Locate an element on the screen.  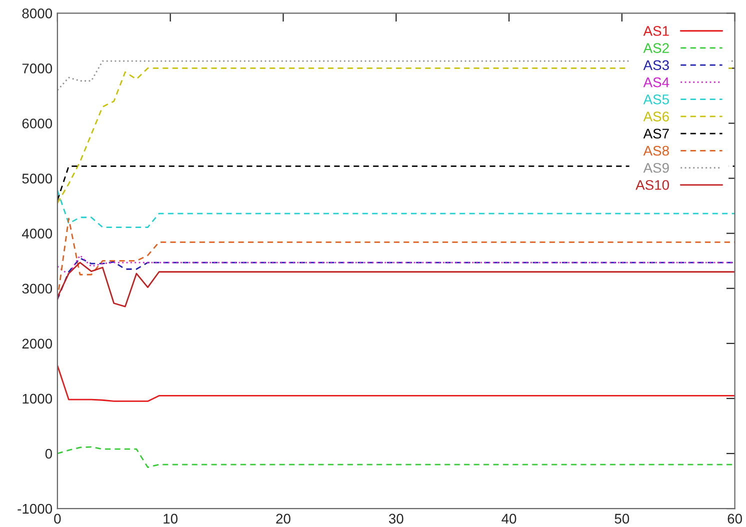
x-tick-label: 40 is located at coordinates (509, 519).